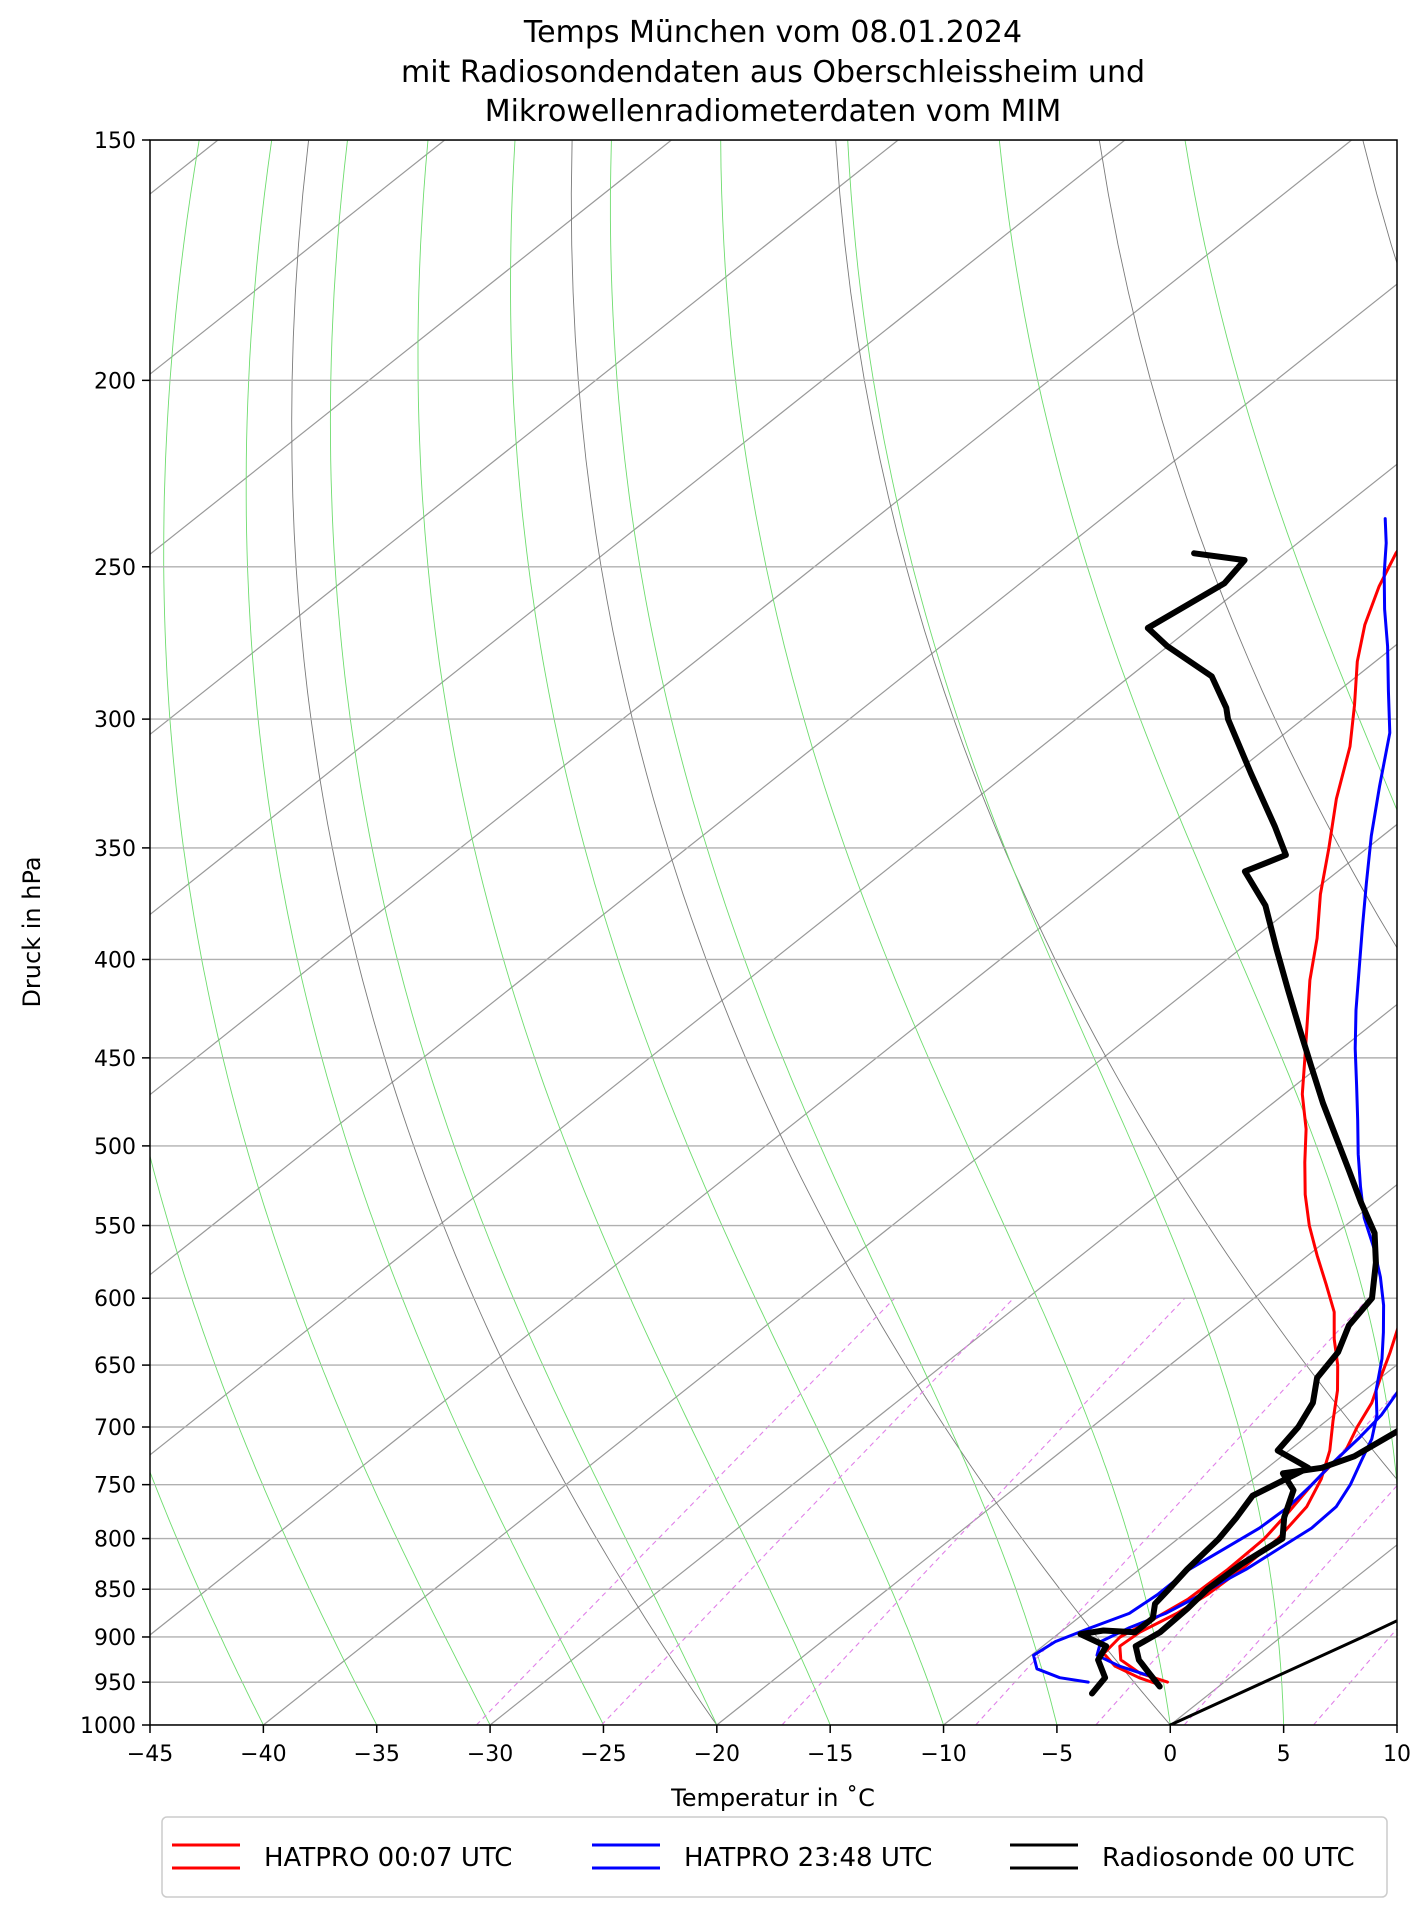 The height and width of the screenshot is (1907, 1427). I want to click on legend-label-hatpro-2348: HATPRO 23:48 UTC, so click(808, 1858).